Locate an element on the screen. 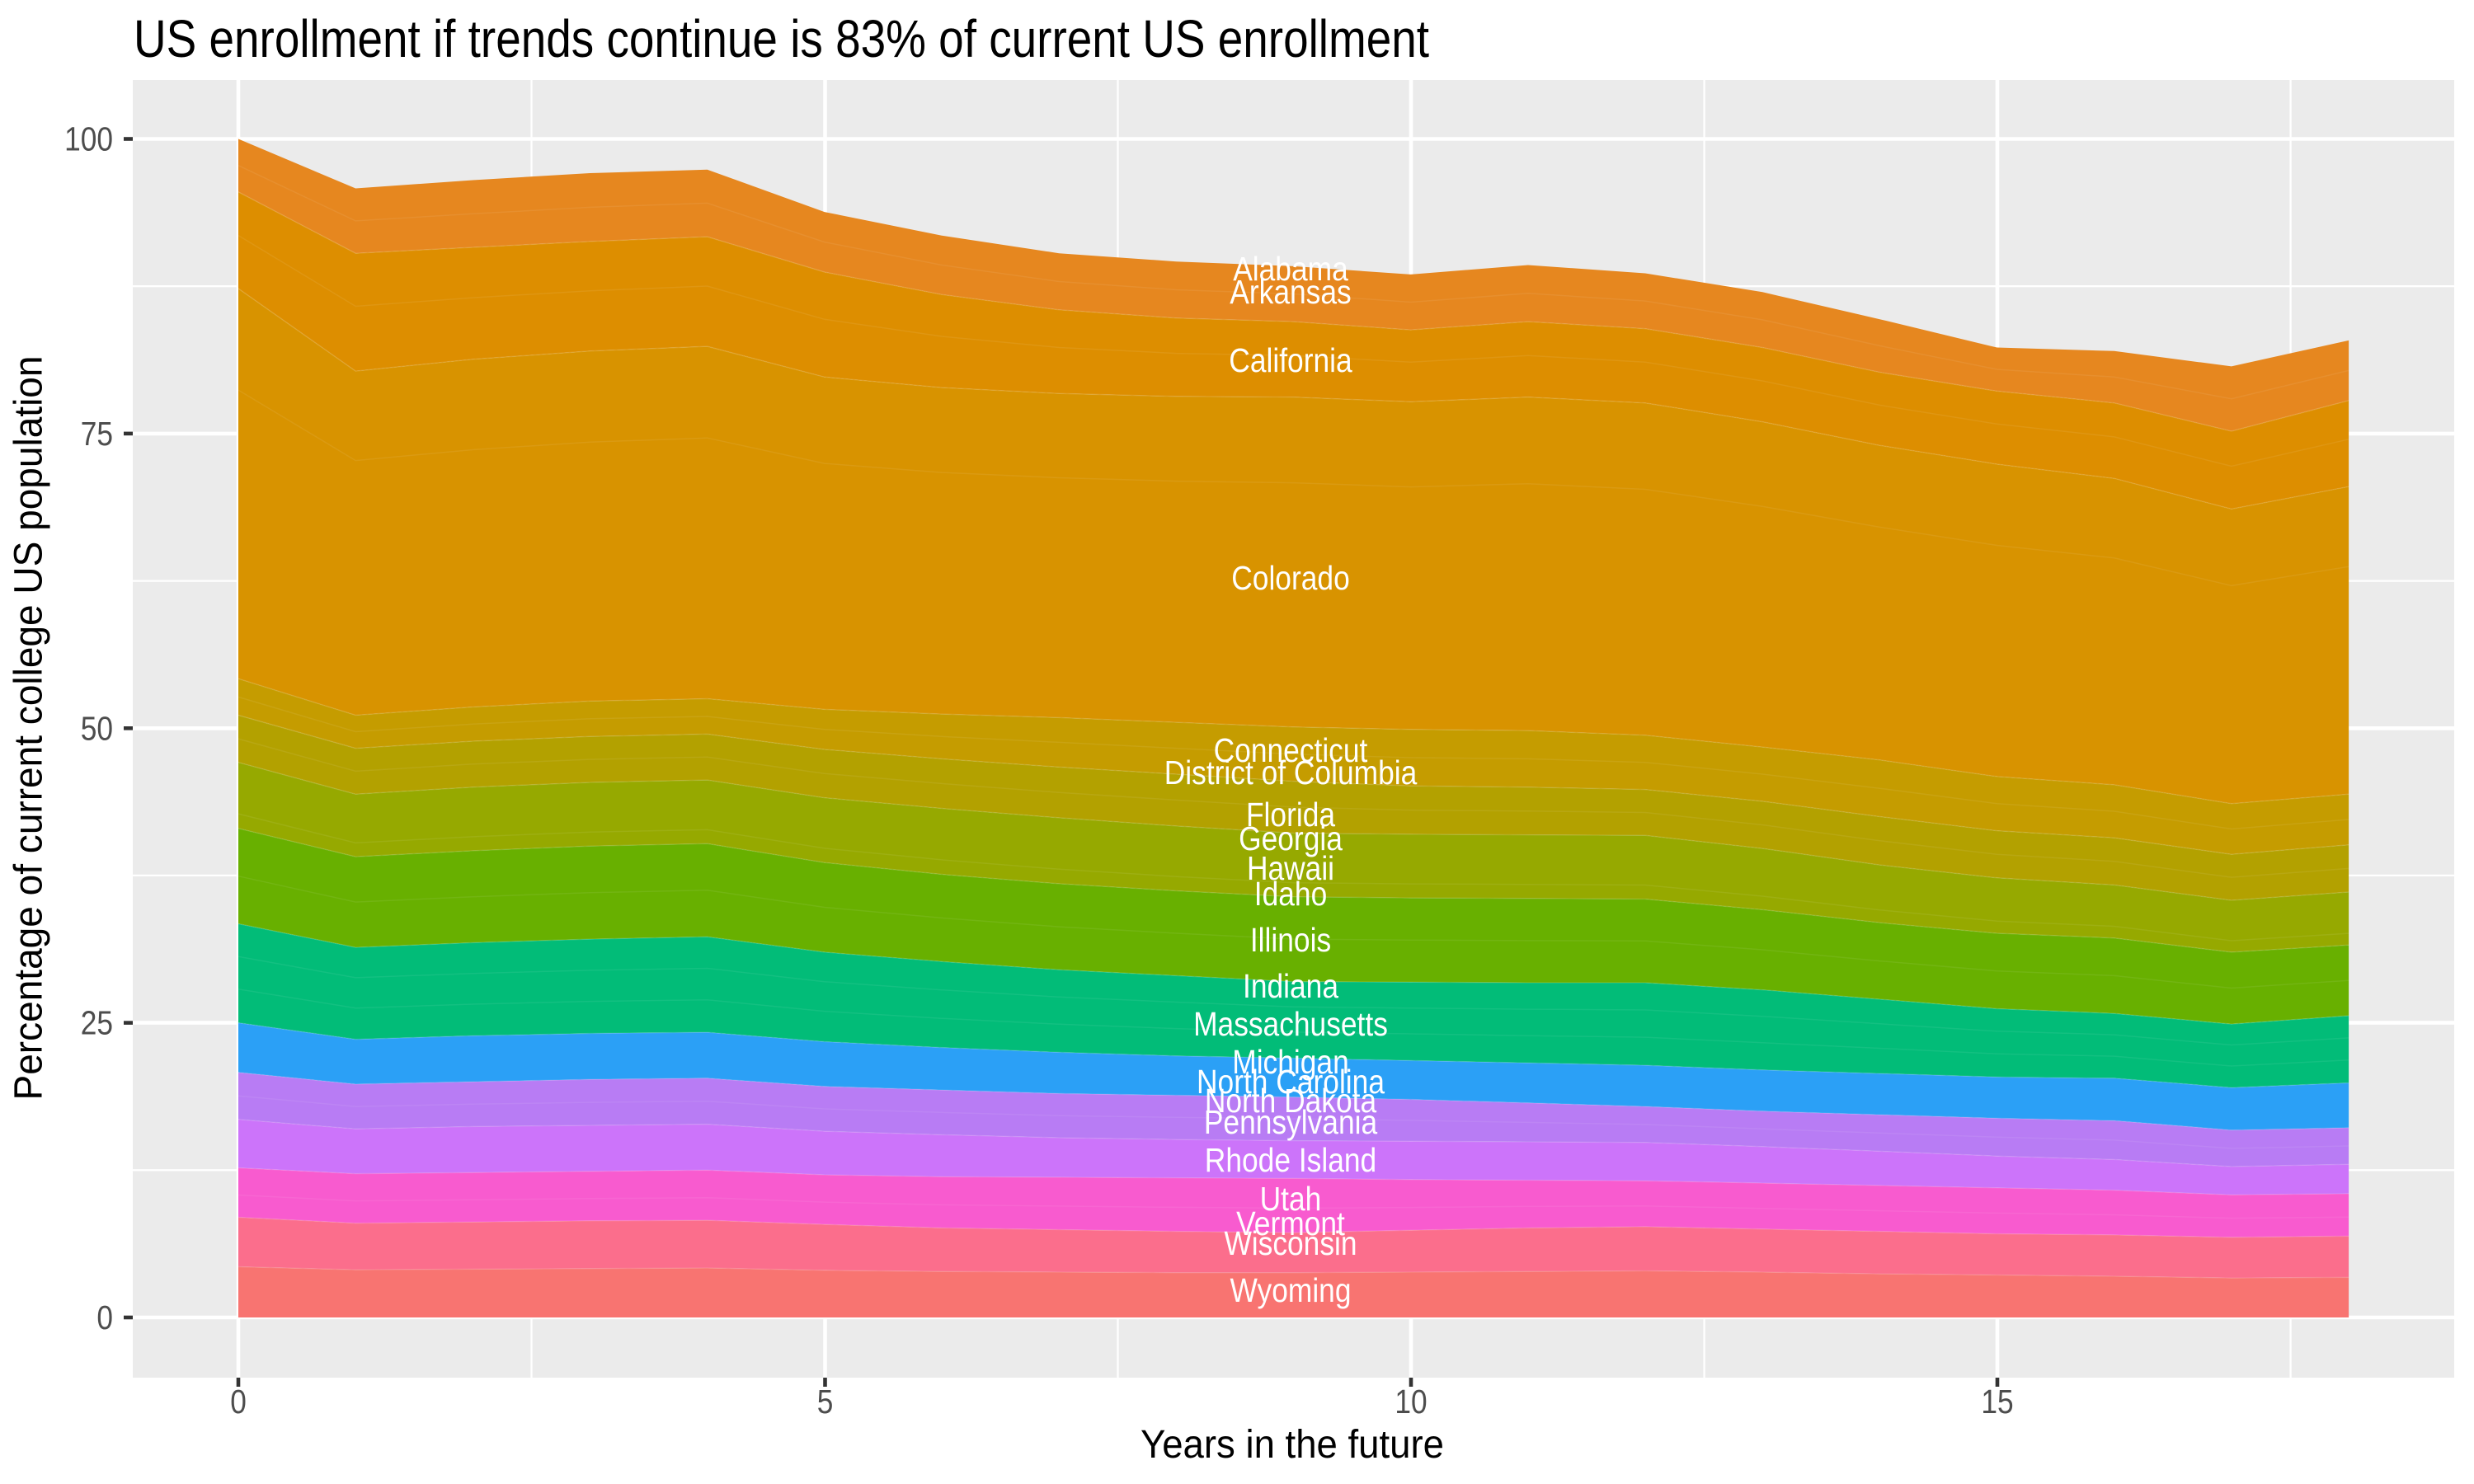 This screenshot has width=2474, height=1484. svg-text: Hawaii is located at coordinates (1290, 868).